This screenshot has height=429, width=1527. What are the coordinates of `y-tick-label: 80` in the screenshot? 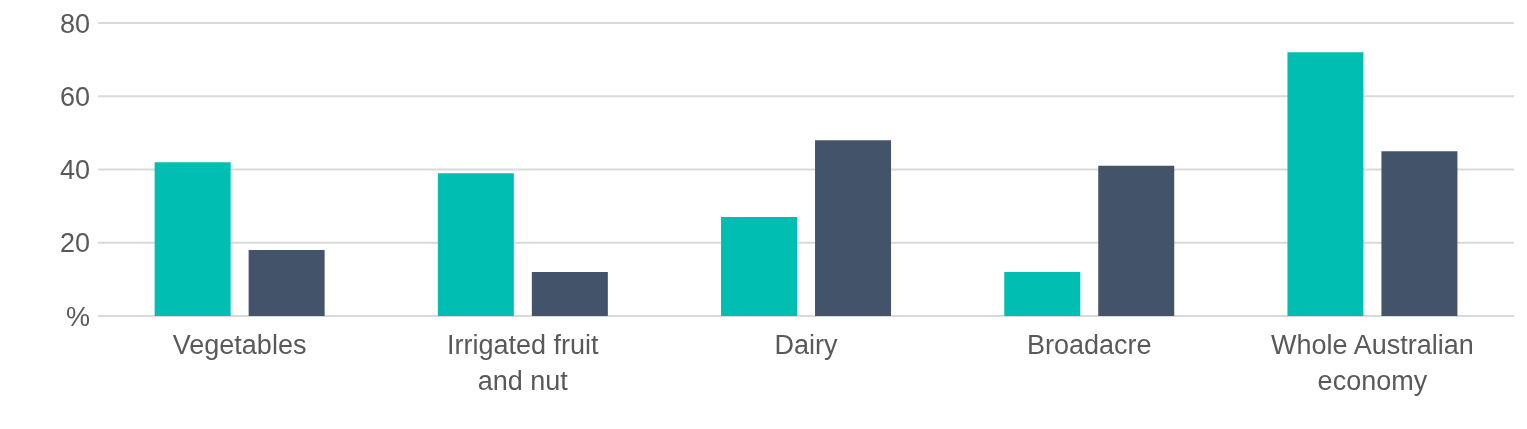 It's located at (74, 23).